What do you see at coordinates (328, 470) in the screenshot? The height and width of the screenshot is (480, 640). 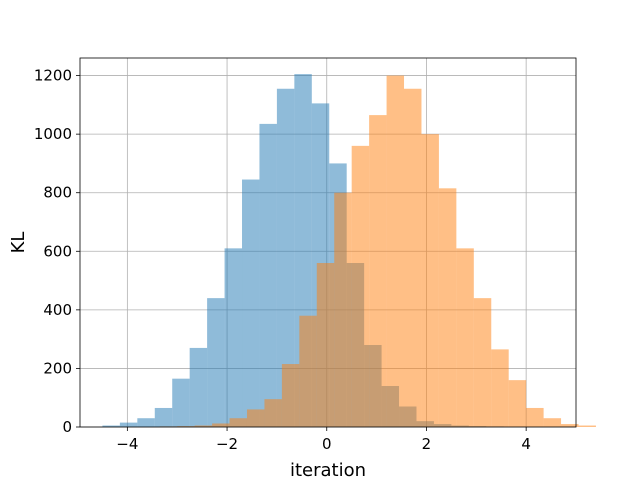 I see `x-axis-label: iteration` at bounding box center [328, 470].